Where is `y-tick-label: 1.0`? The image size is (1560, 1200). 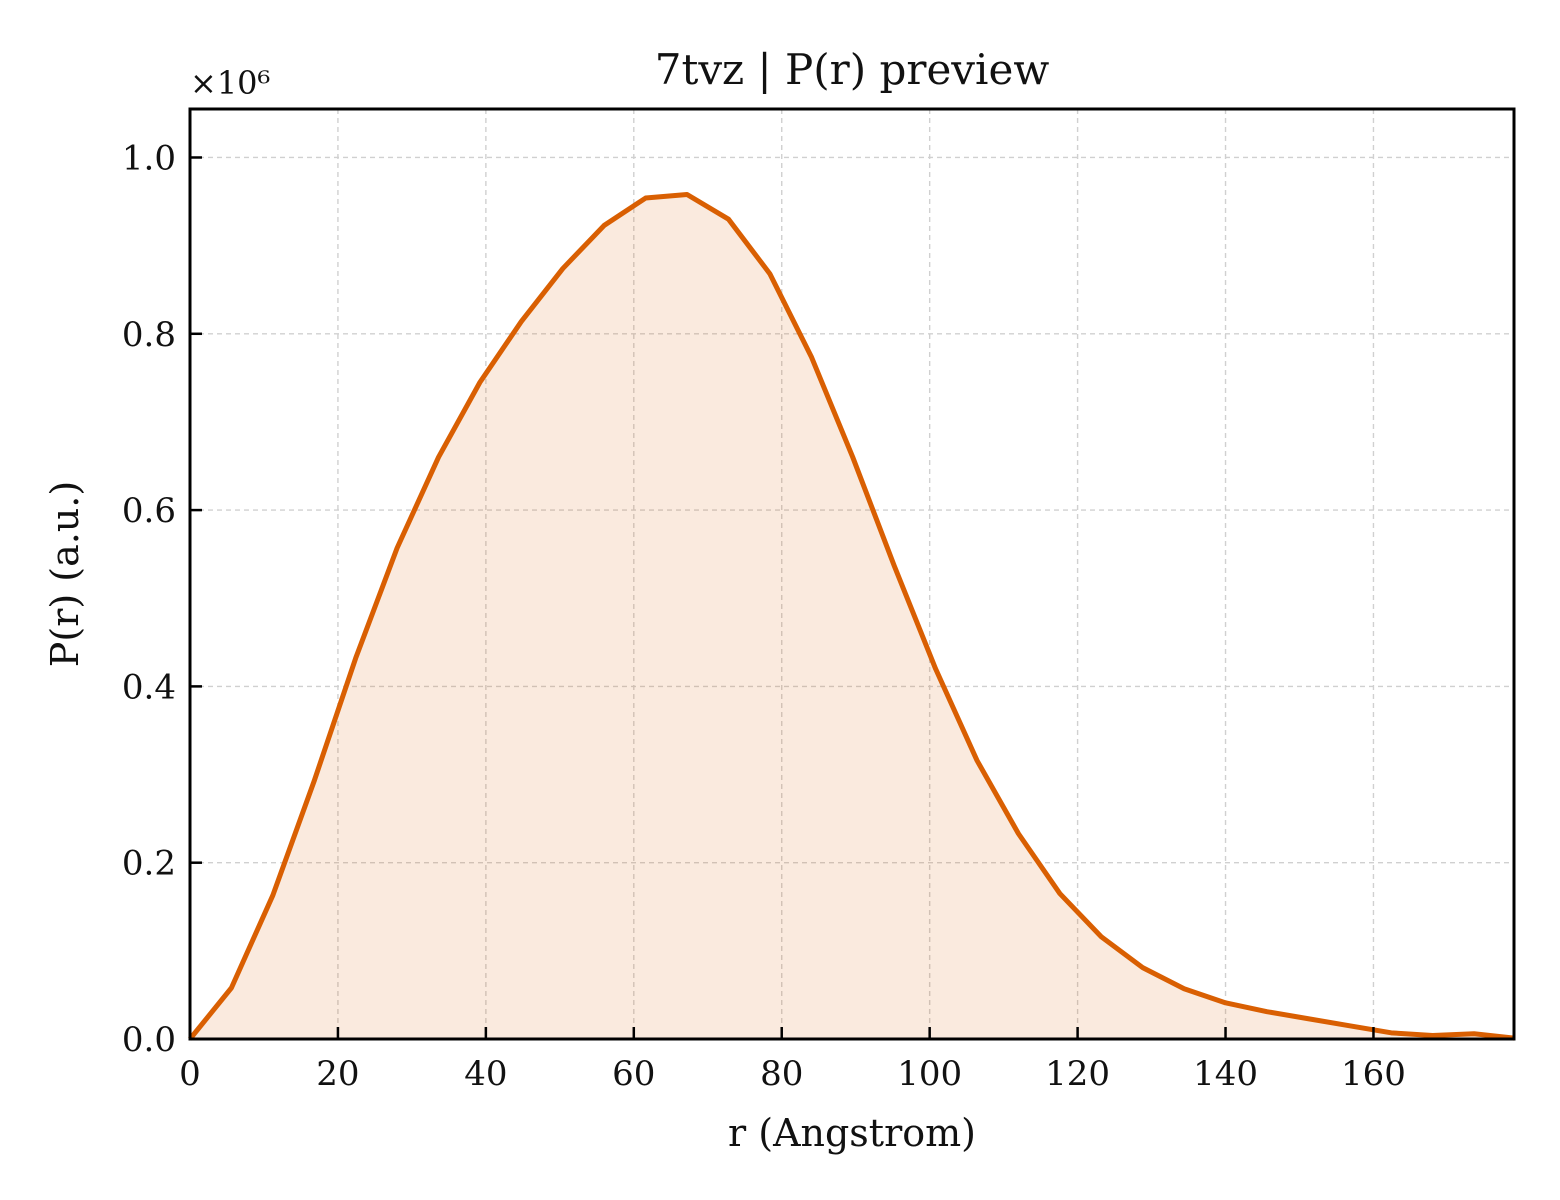
y-tick-label: 1.0 is located at coordinates (149, 158).